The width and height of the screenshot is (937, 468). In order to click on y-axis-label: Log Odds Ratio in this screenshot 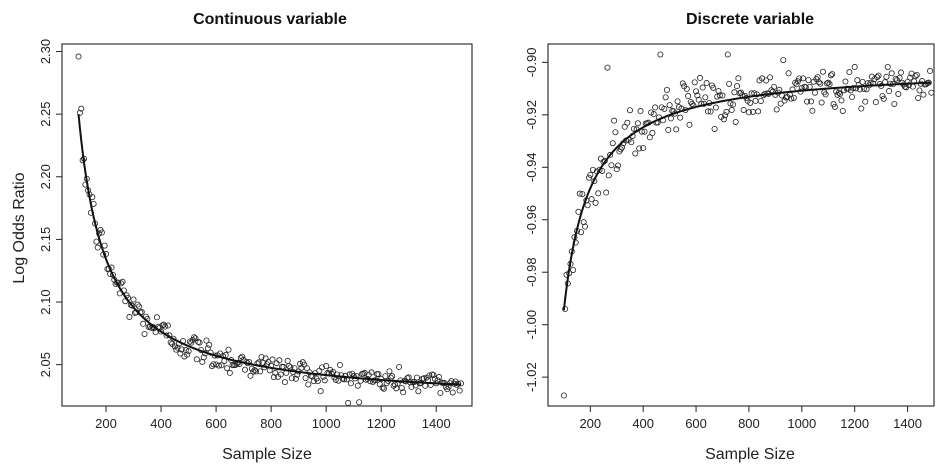, I will do `click(19, 227)`.